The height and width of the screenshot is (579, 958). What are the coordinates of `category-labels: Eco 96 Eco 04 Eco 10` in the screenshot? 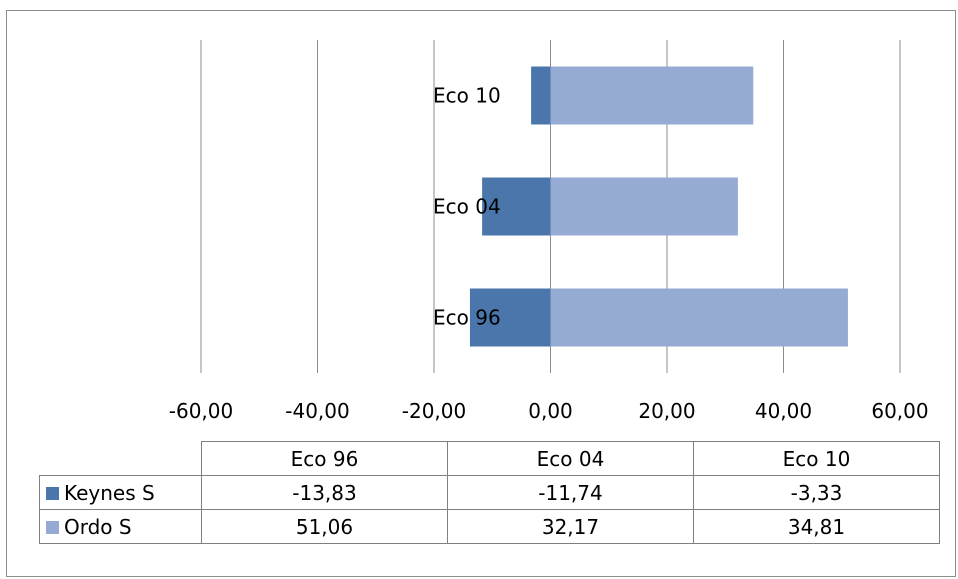 It's located at (467, 207).